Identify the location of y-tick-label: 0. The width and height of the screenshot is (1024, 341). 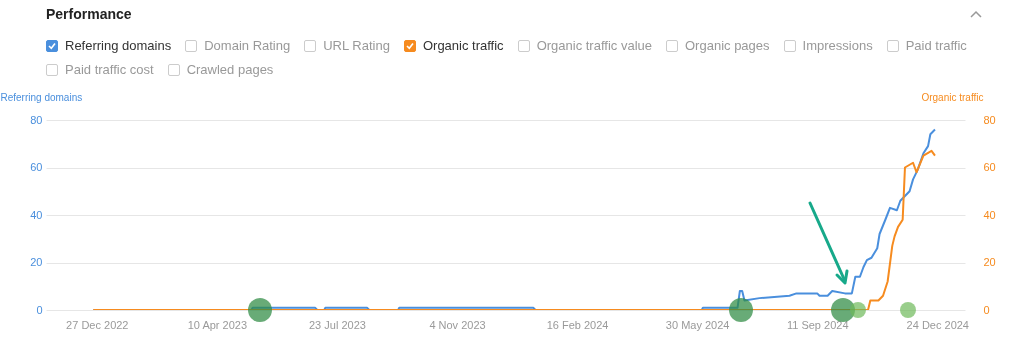
(39, 309).